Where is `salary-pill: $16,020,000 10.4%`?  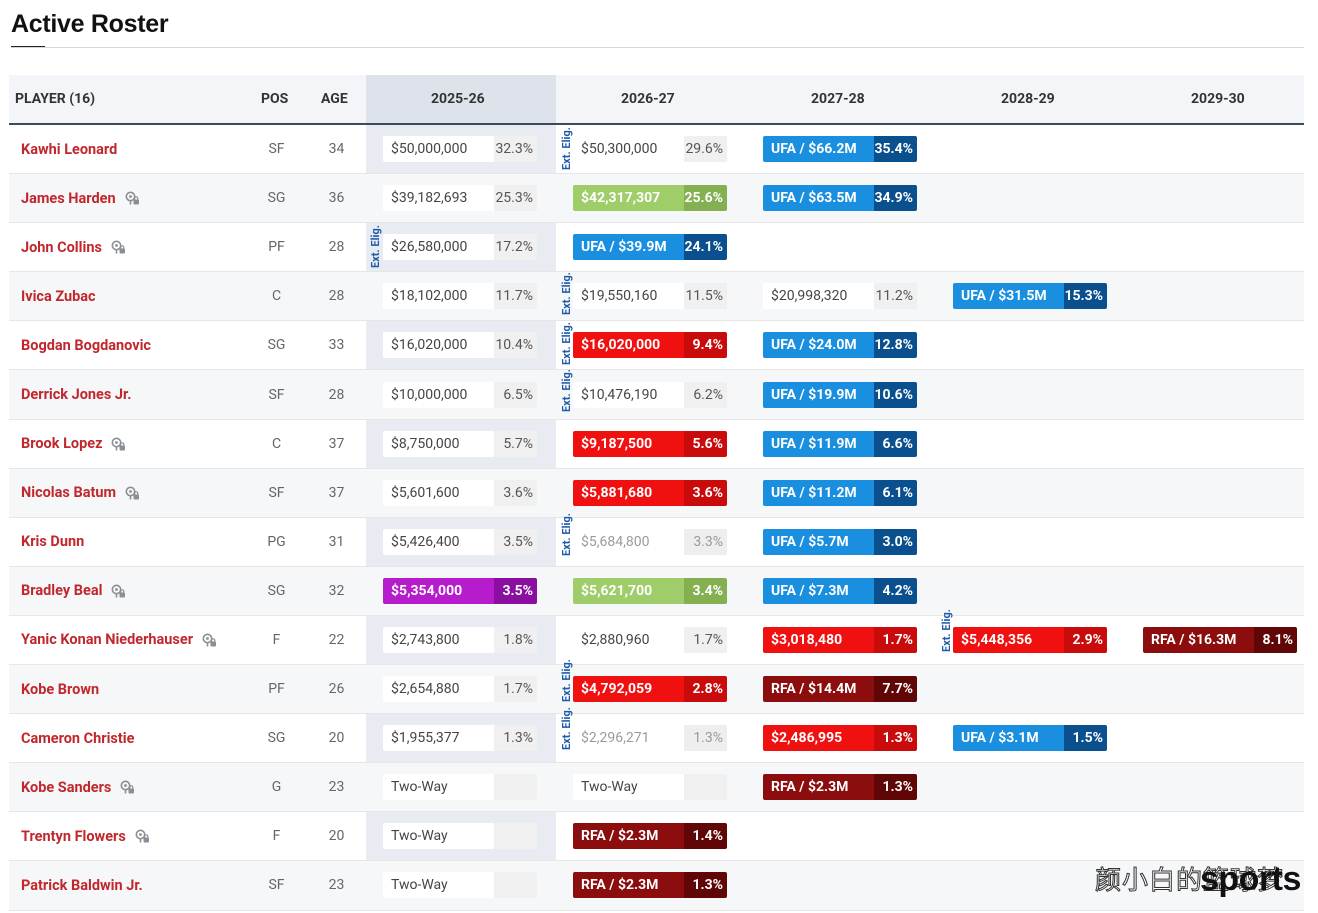
salary-pill: $16,020,000 10.4% is located at coordinates (460, 345).